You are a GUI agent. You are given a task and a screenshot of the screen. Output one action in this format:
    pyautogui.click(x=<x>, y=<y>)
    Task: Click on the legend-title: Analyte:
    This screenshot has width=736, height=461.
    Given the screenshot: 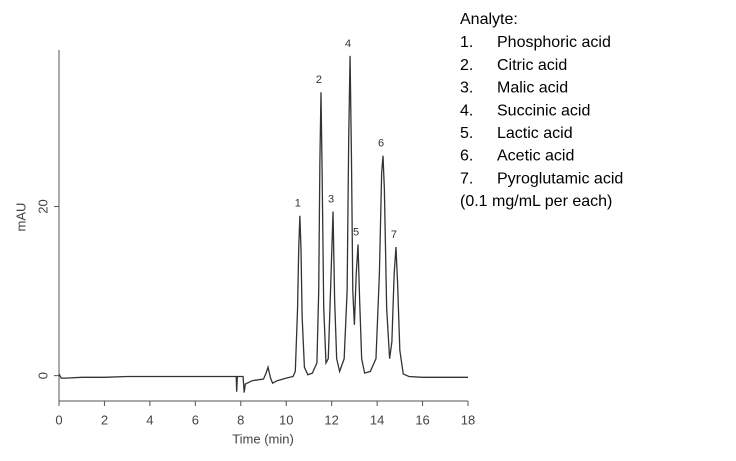 What is the action you would take?
    pyautogui.click(x=489, y=19)
    